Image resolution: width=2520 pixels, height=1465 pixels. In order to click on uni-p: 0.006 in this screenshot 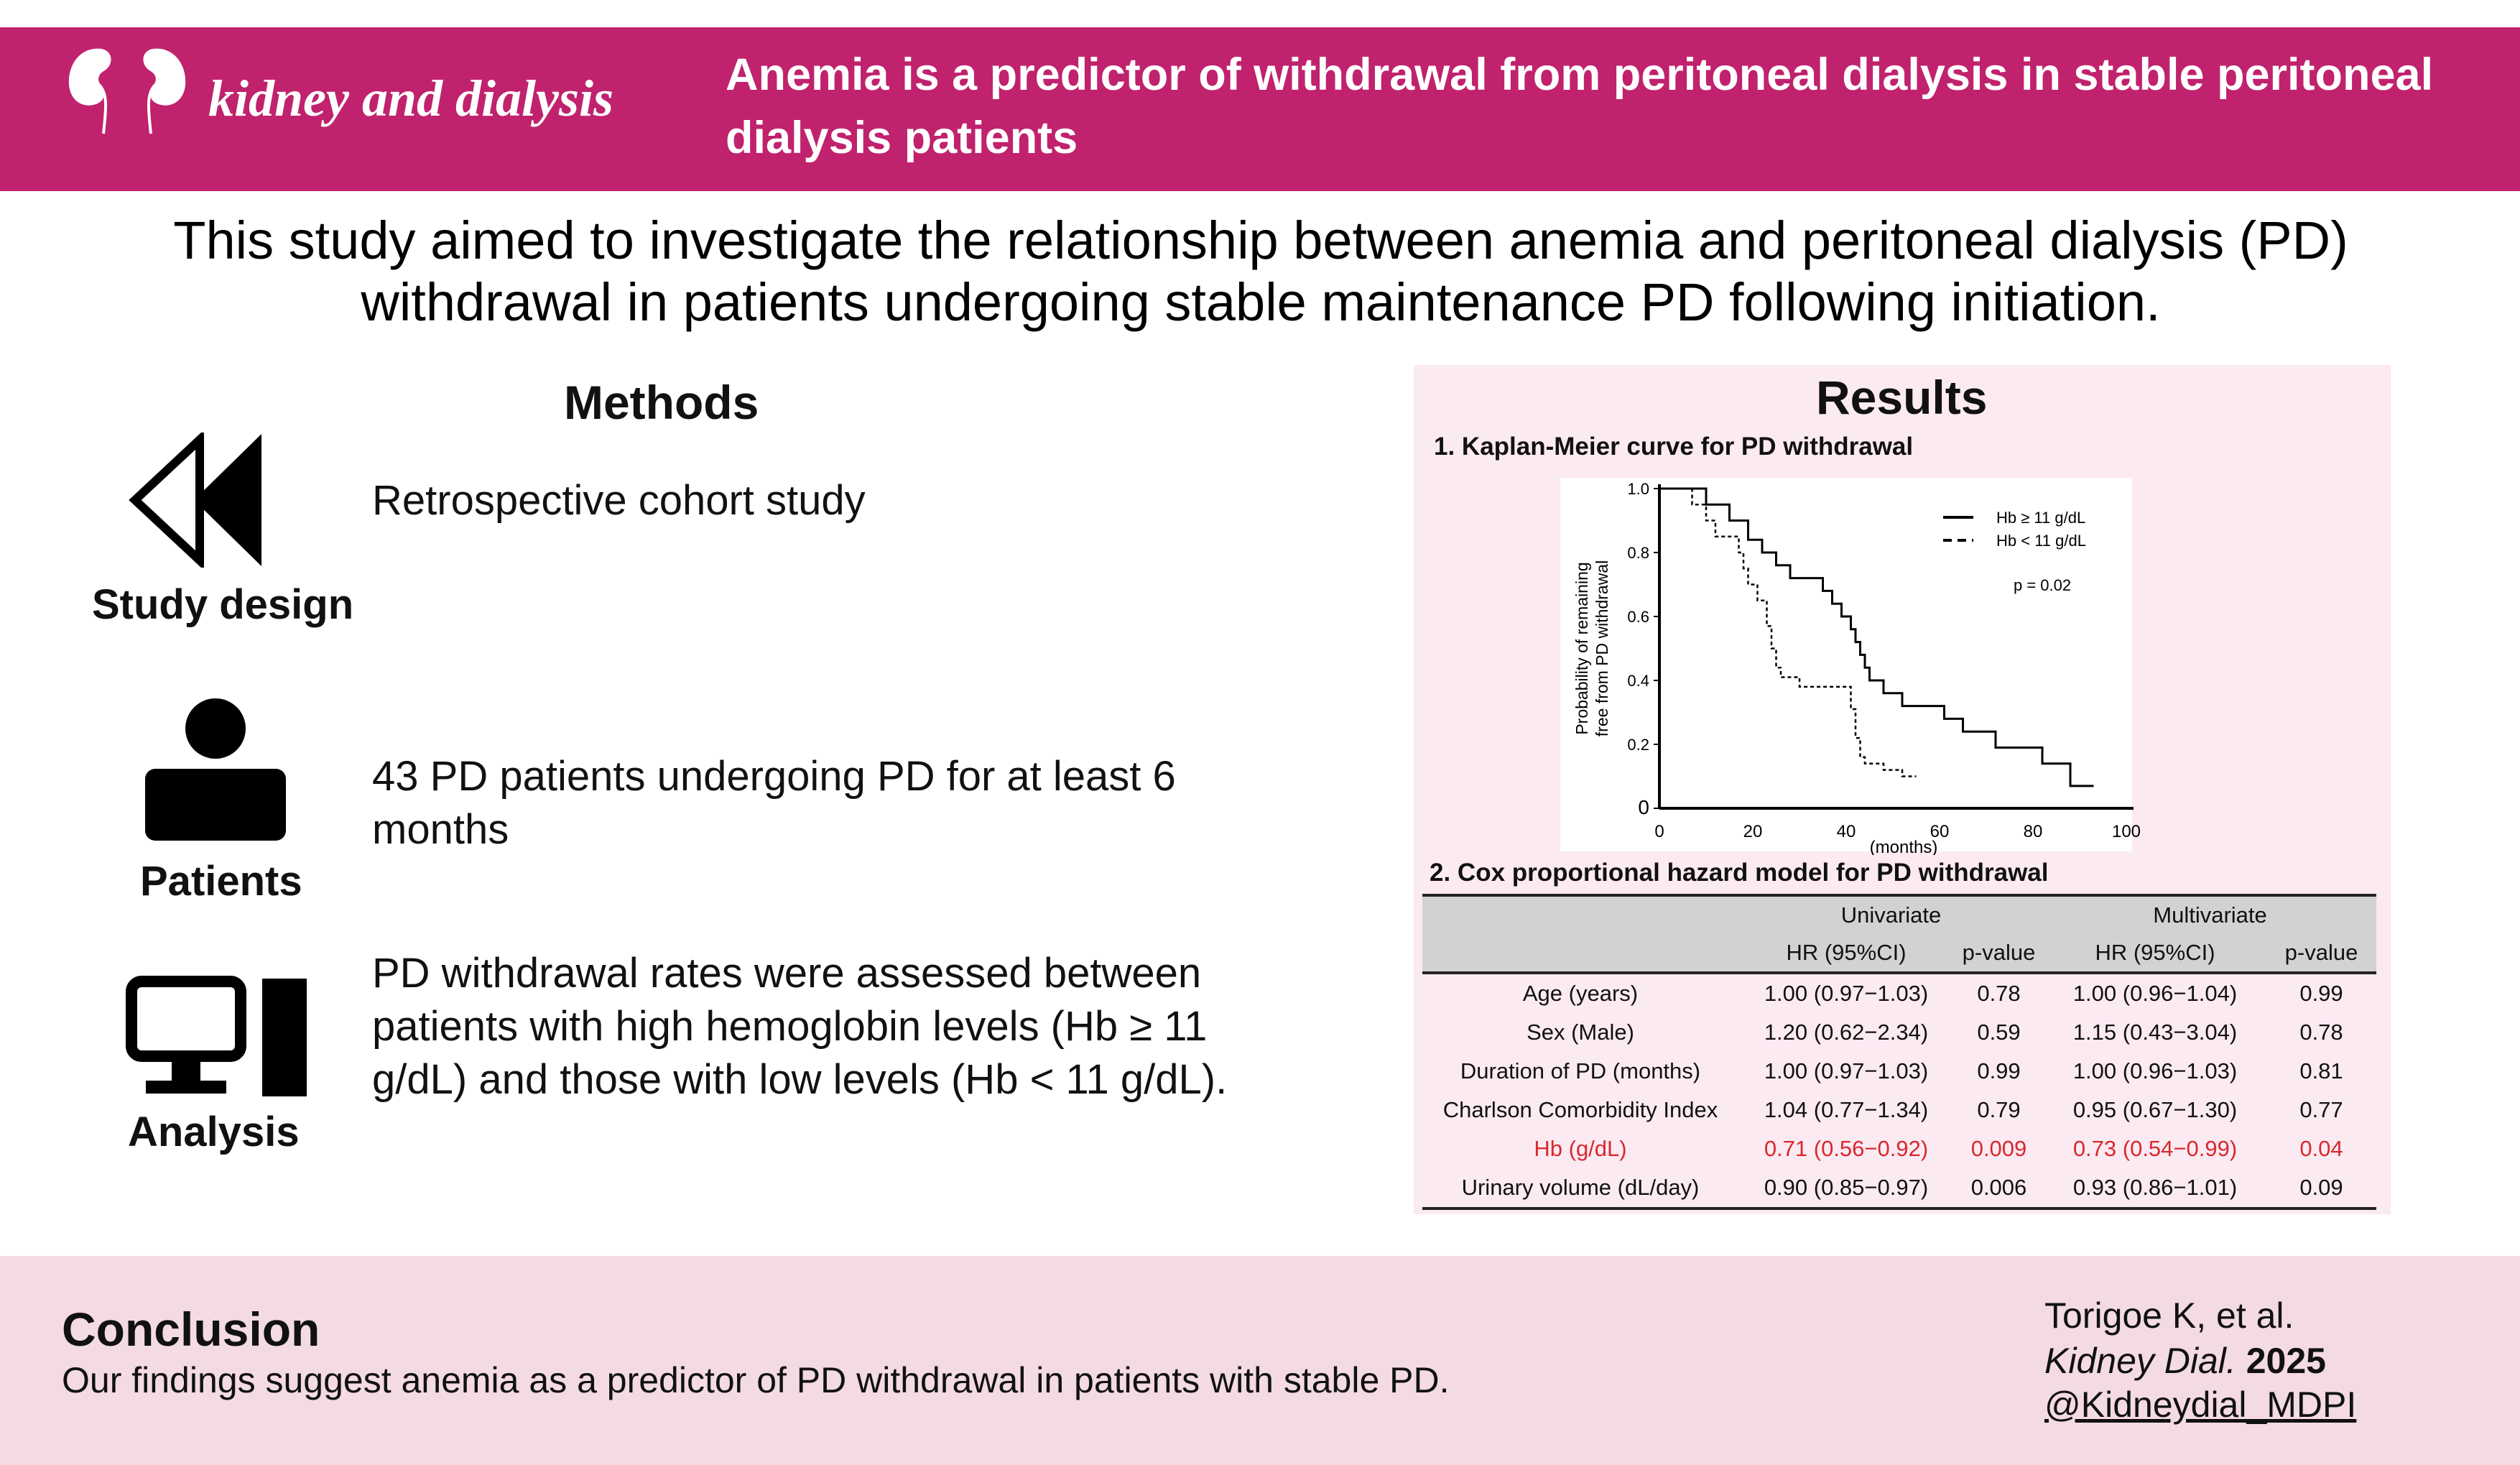, I will do `click(1998, 1188)`.